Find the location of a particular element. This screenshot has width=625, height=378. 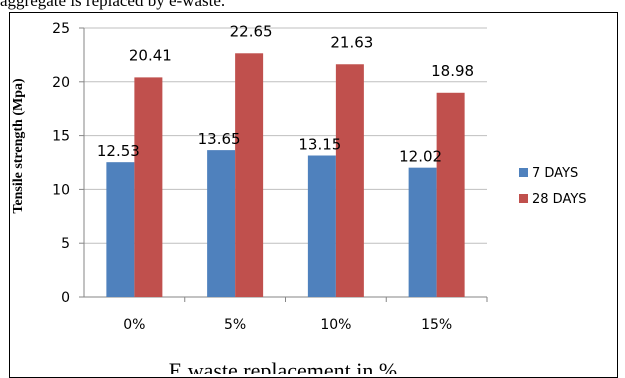

y-tick-label: 25 is located at coordinates (61, 29).